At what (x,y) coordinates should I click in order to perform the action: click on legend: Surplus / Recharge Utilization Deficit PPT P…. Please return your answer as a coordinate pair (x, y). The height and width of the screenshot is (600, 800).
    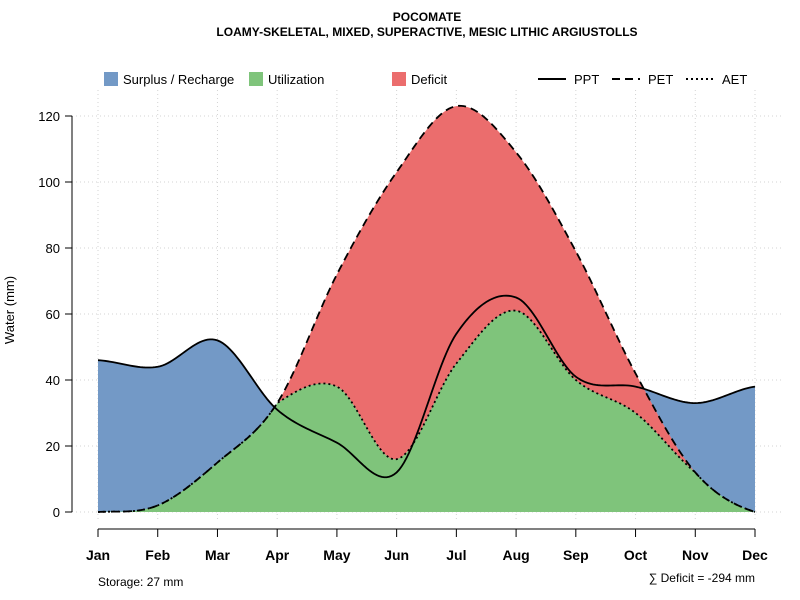
    Looking at the image, I should click on (425, 79).